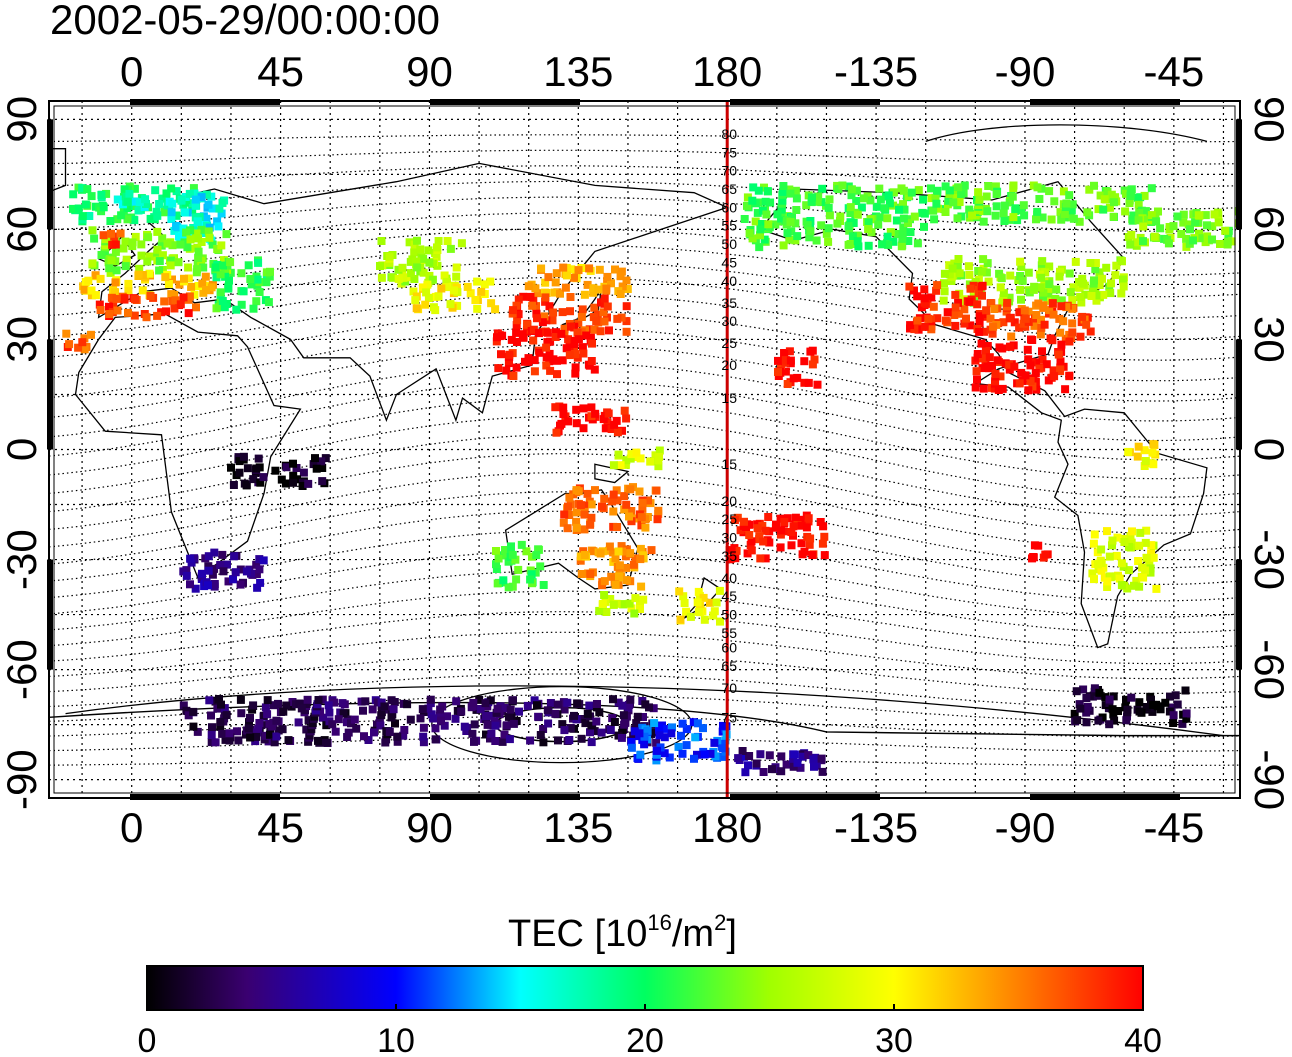 This screenshot has height=1057, width=1292. What do you see at coordinates (729, 464) in the screenshot?
I see `contour-label: 15` at bounding box center [729, 464].